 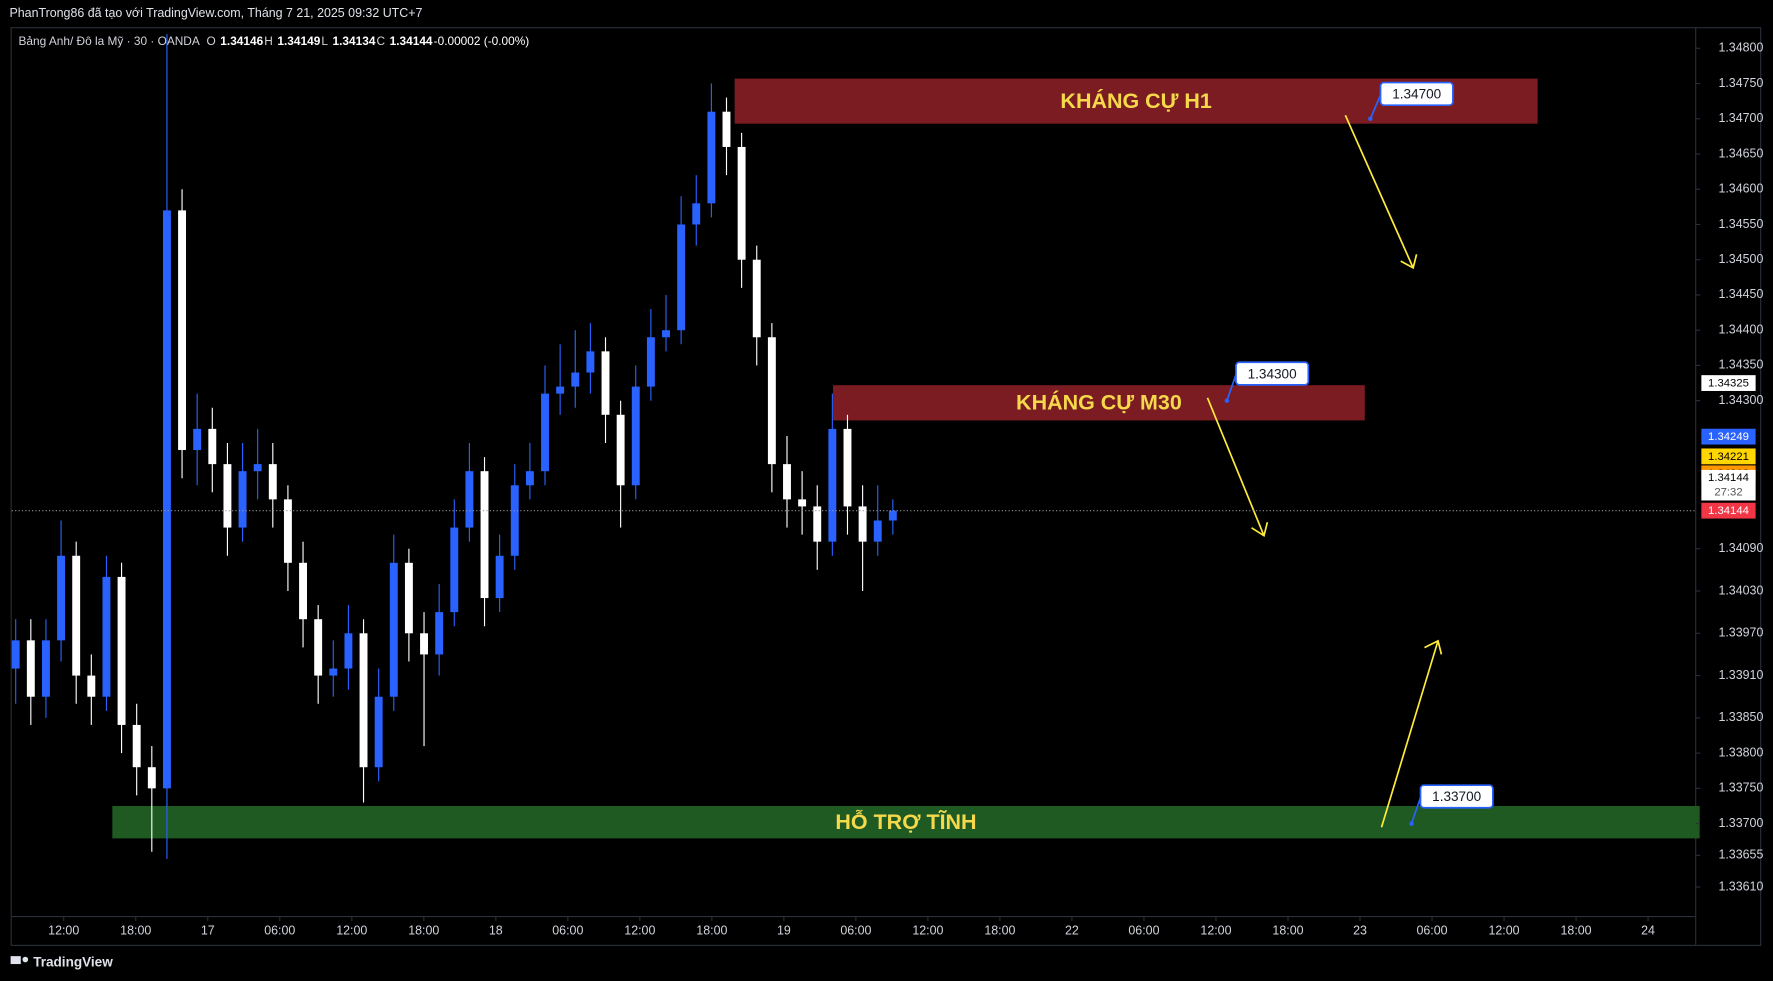 What do you see at coordinates (1740, 675) in the screenshot?
I see `y-tick-label: 1.33910` at bounding box center [1740, 675].